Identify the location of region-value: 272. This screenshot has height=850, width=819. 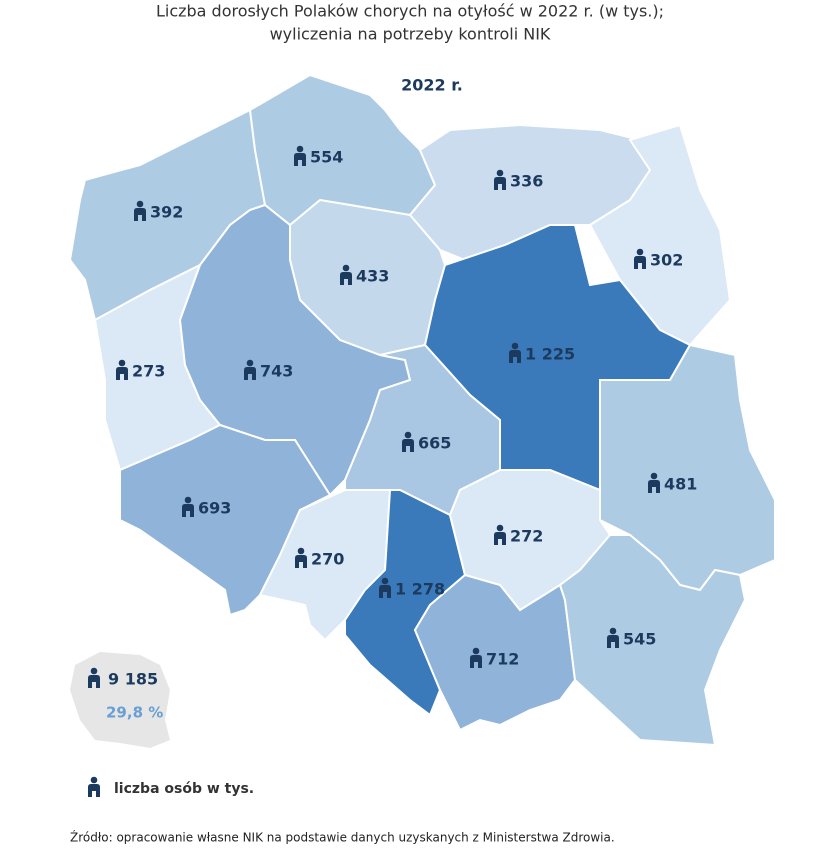
(526, 536).